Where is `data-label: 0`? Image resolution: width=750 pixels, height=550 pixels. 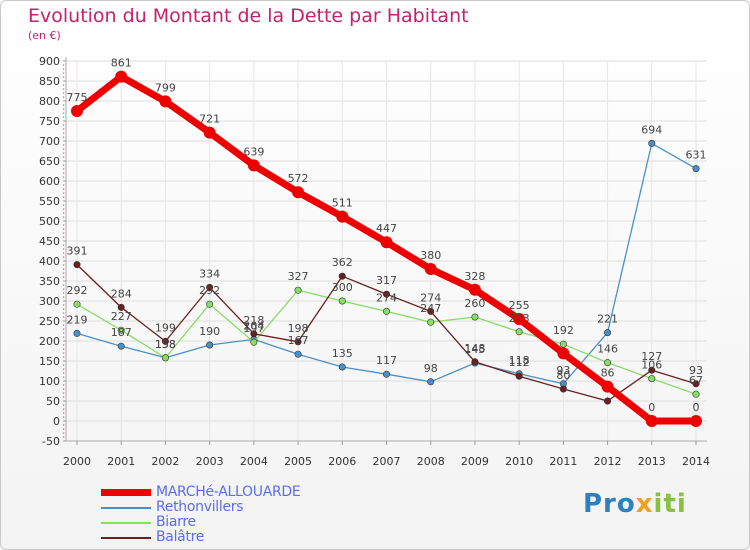 data-label: 0 is located at coordinates (651, 407).